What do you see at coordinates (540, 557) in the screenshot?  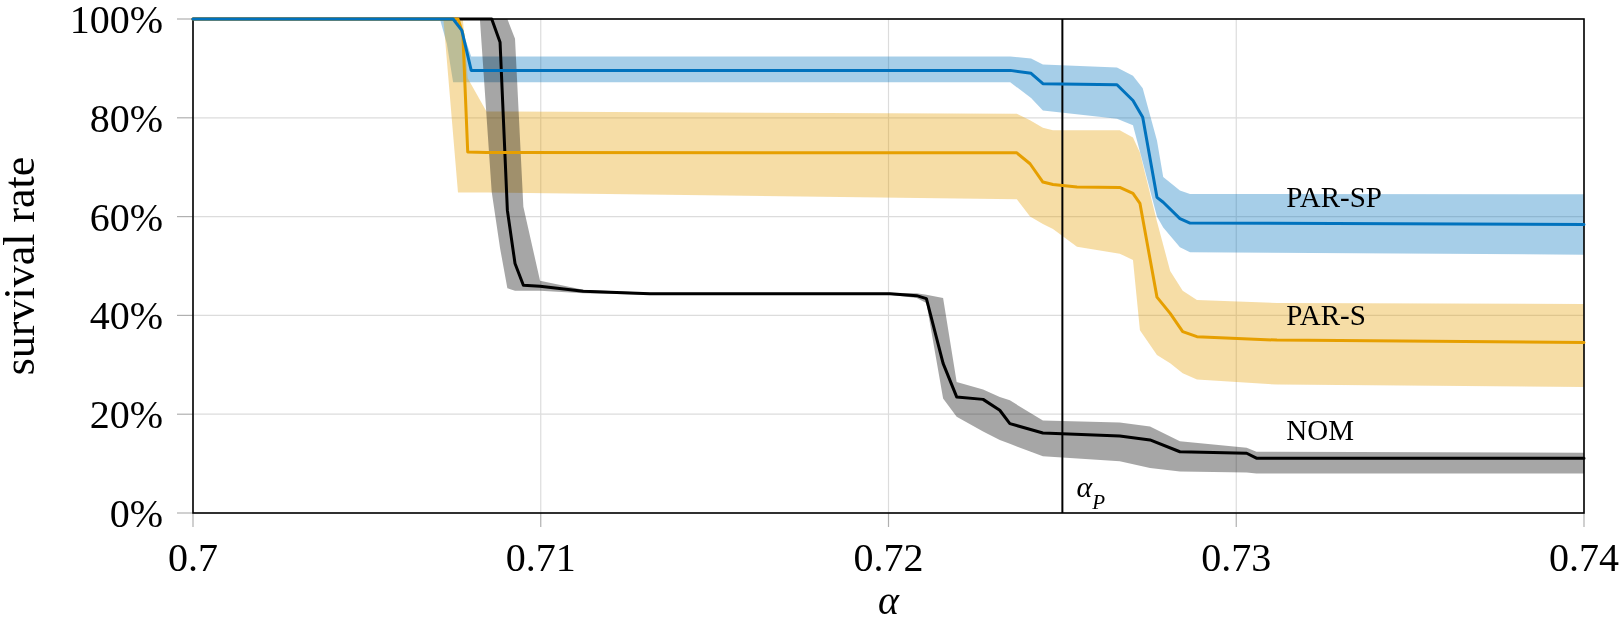 I see `x-tick-label: 0.71` at bounding box center [540, 557].